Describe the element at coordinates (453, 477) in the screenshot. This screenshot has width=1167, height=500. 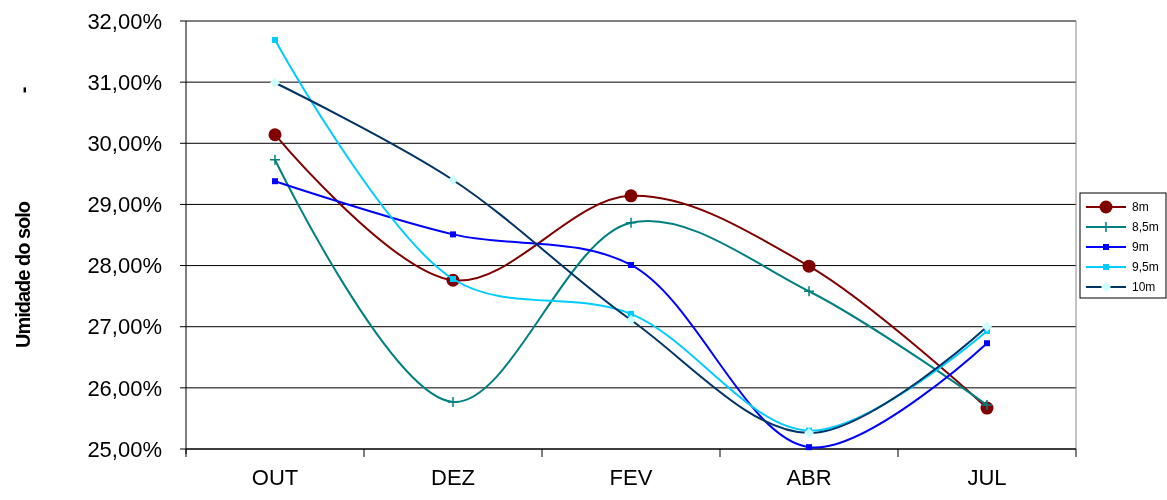
I see `x-tick-label: DEZ` at that location.